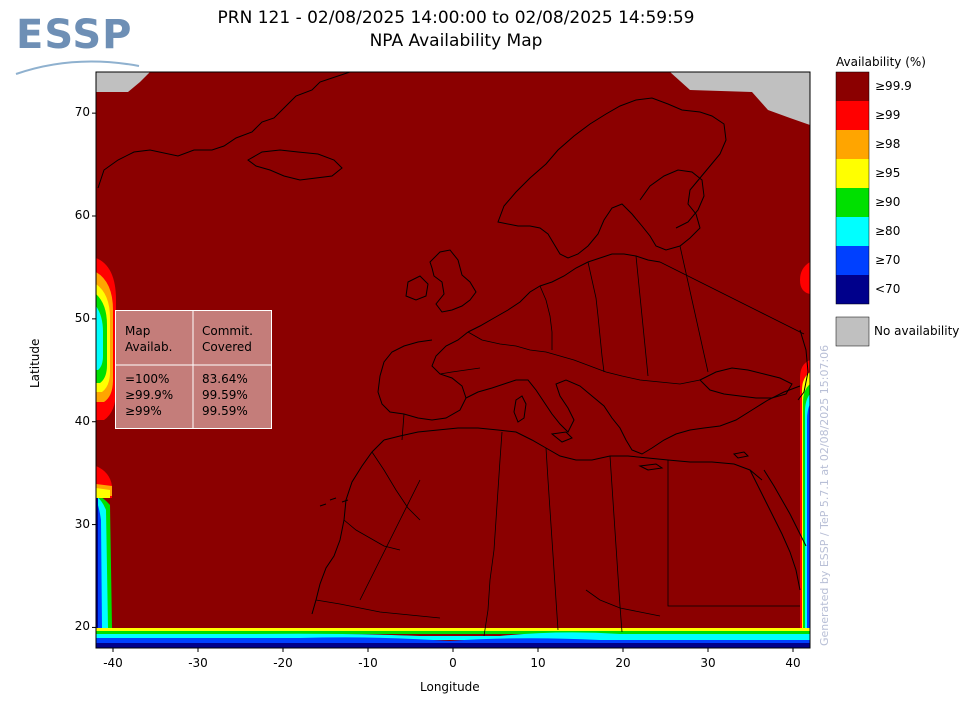  Describe the element at coordinates (456, 41) in the screenshot. I see `map-subtitle: NPA Availability Map` at that location.